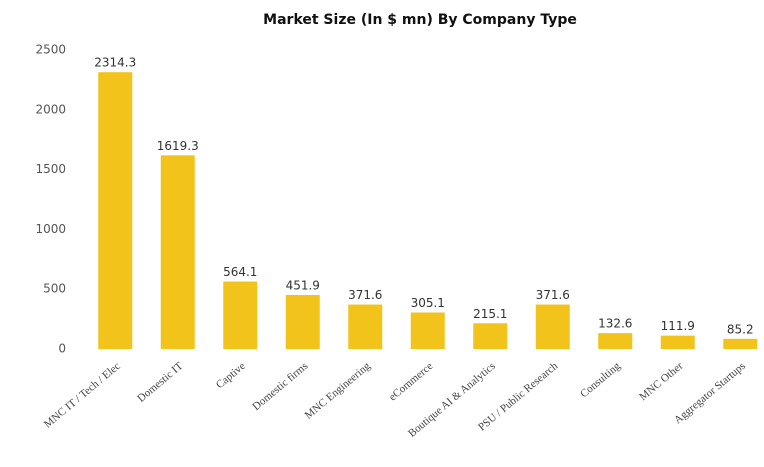 The height and width of the screenshot is (467, 764). I want to click on y-tick-label: 2500, so click(50, 50).